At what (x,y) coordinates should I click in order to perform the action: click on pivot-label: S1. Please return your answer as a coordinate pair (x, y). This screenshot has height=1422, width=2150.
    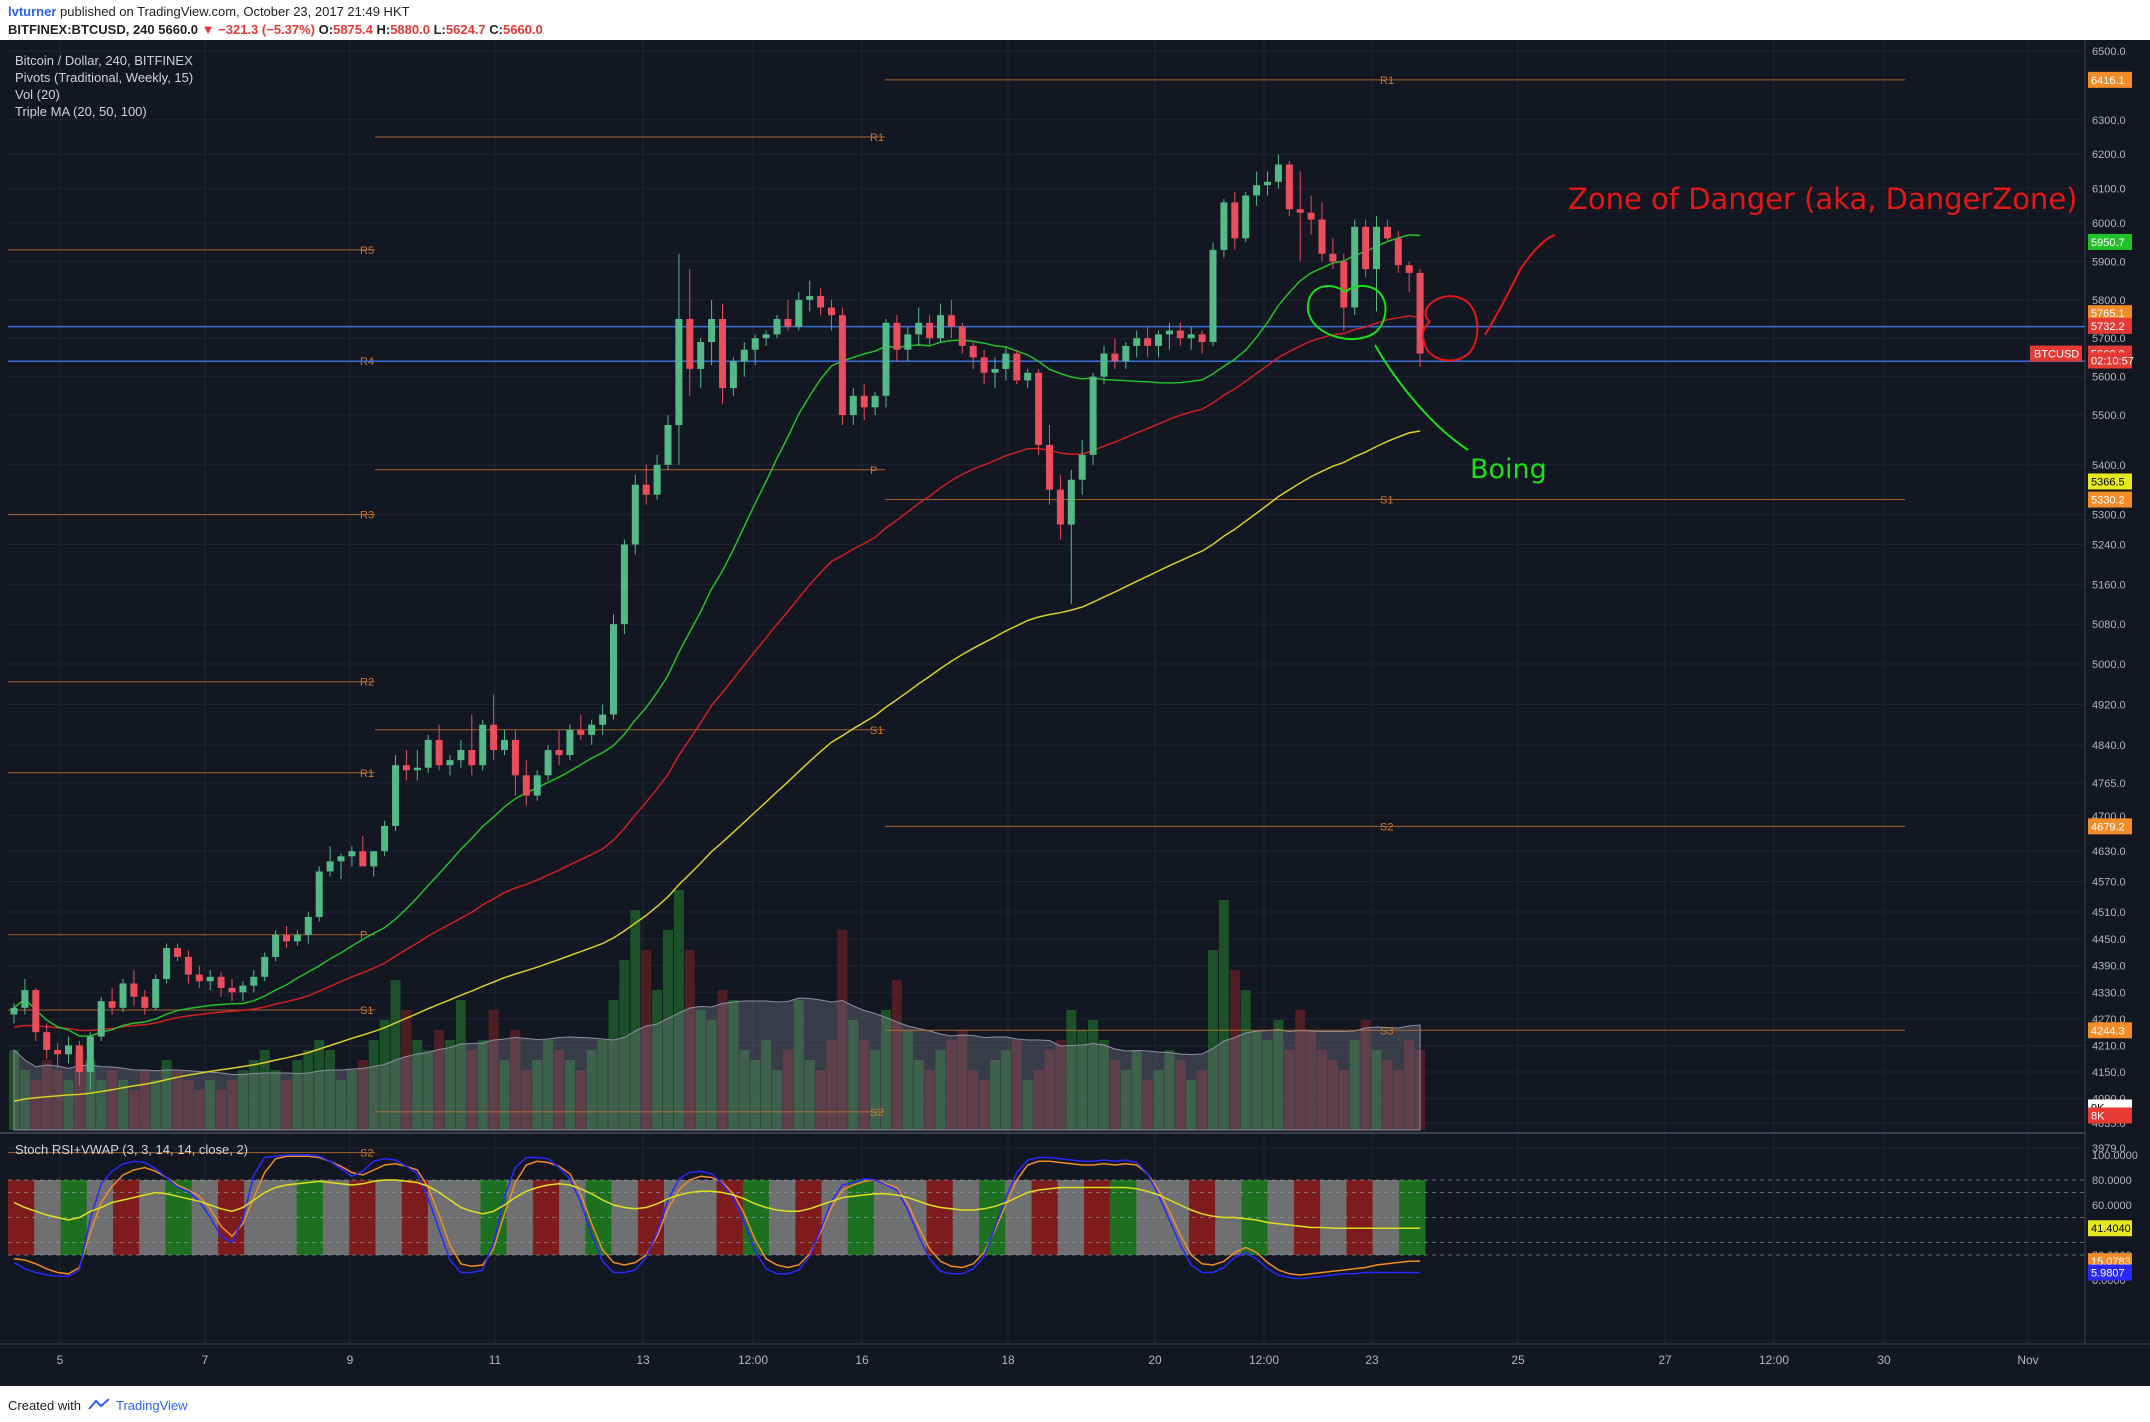
    Looking at the image, I should click on (1386, 501).